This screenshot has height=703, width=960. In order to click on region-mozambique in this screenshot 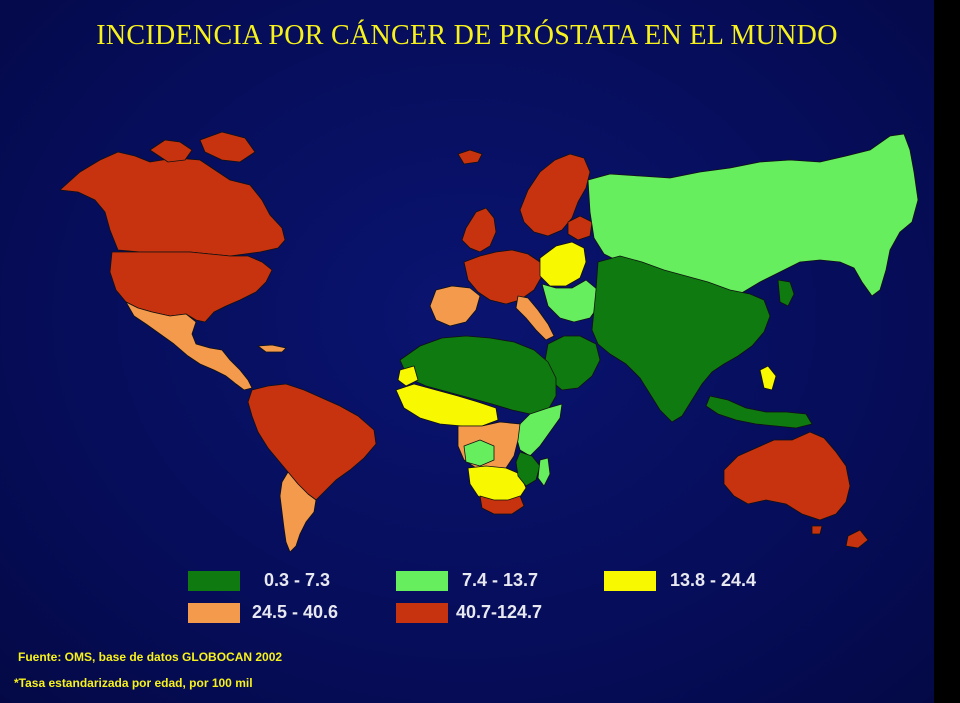, I will do `click(528, 469)`.